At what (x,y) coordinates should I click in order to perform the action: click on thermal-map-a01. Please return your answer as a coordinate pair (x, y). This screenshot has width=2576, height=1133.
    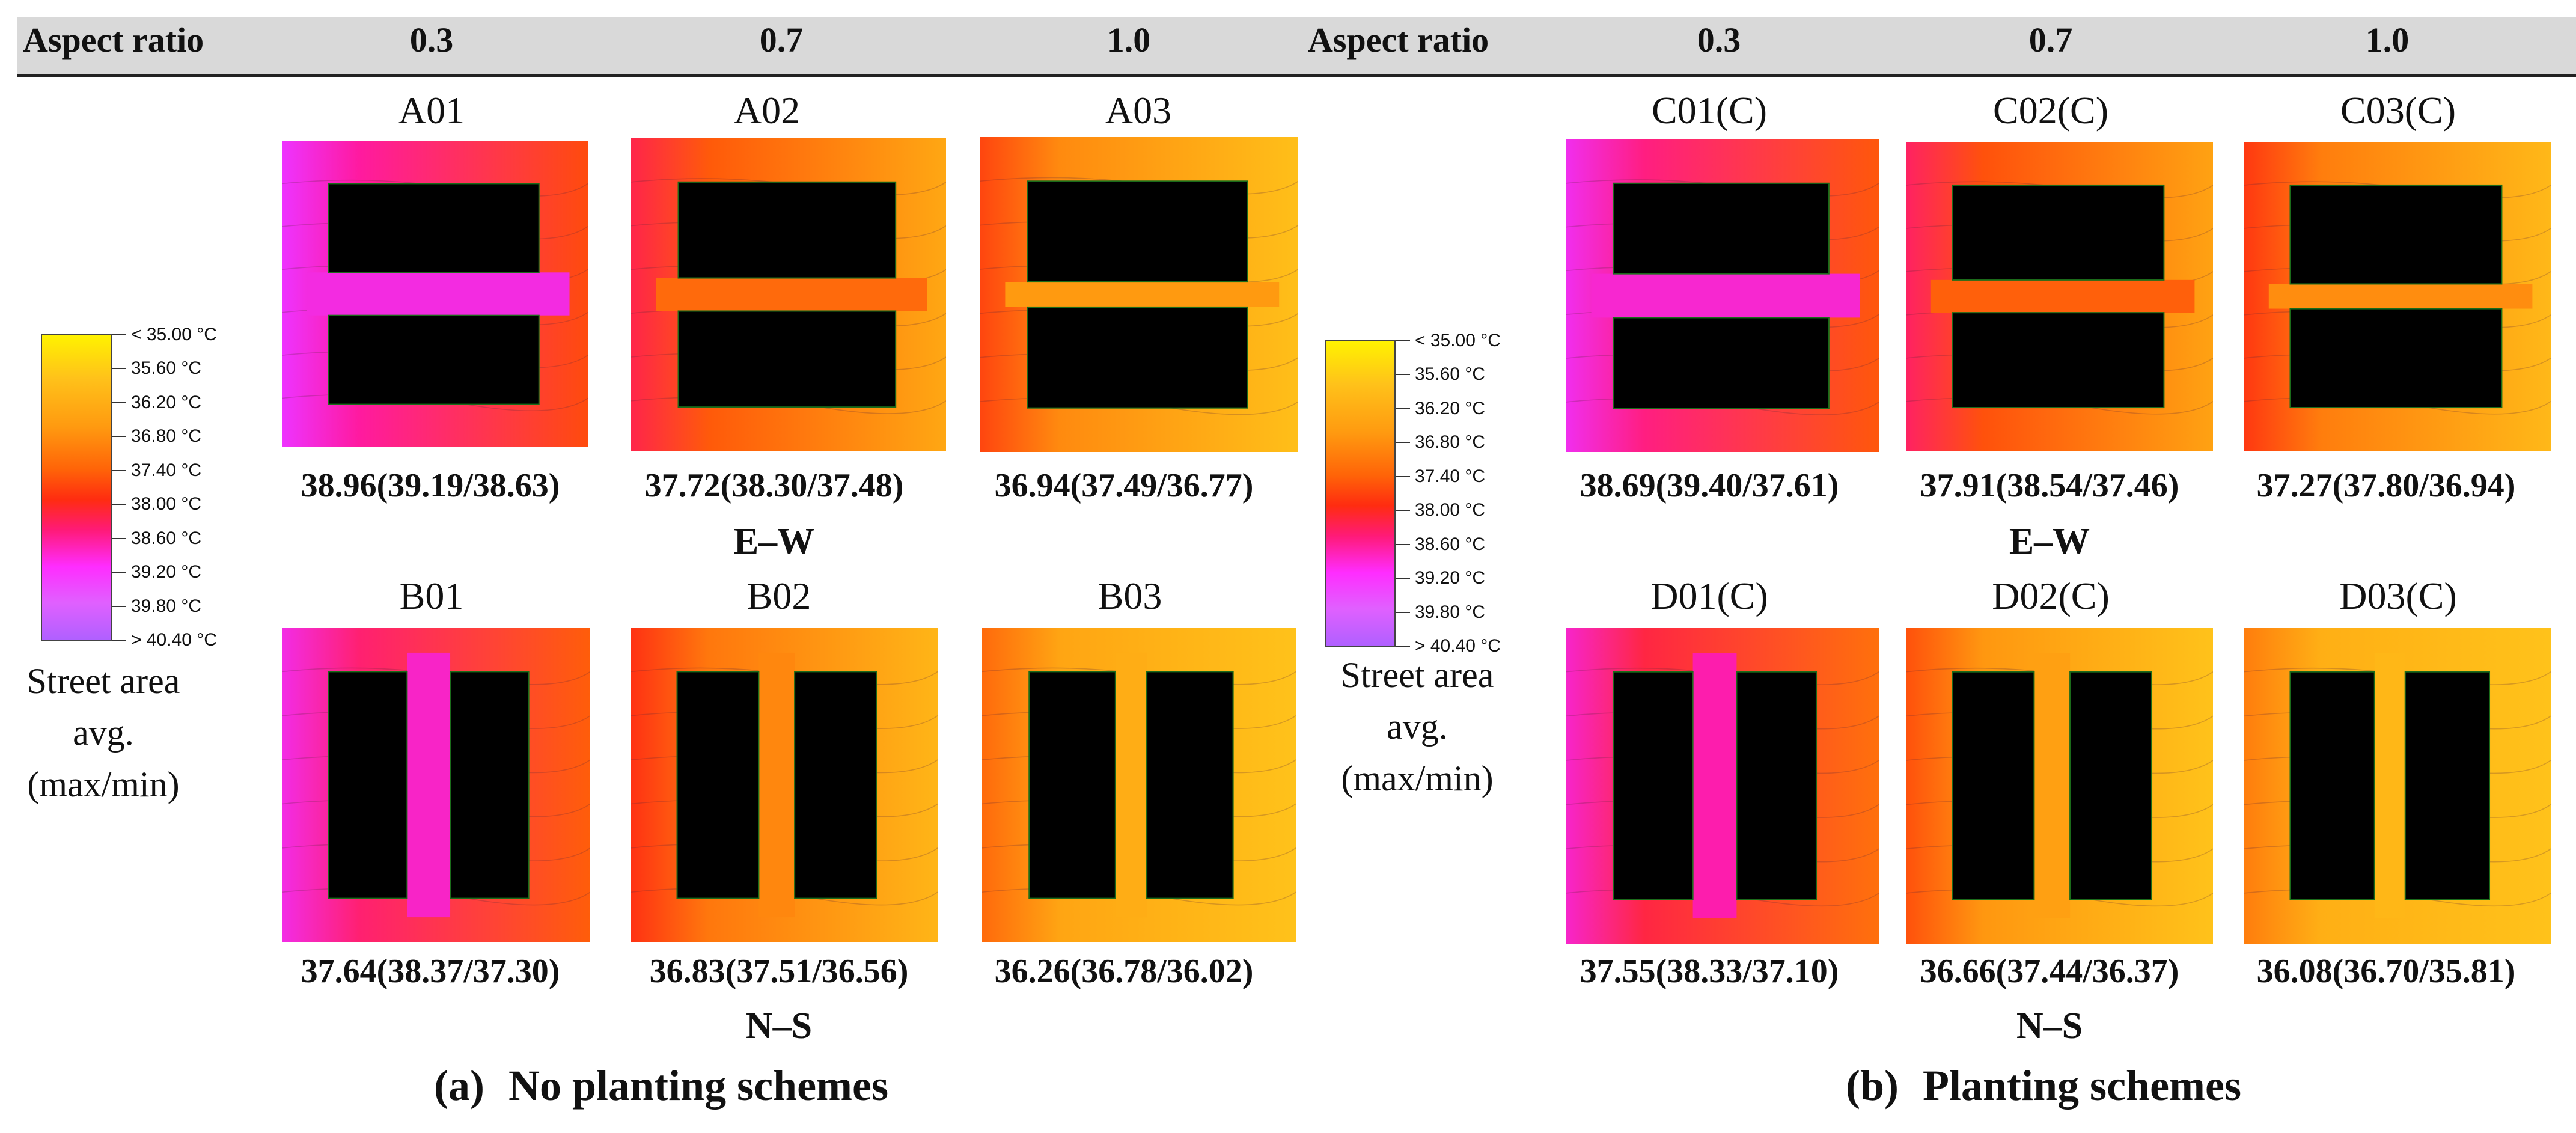
    Looking at the image, I should click on (435, 294).